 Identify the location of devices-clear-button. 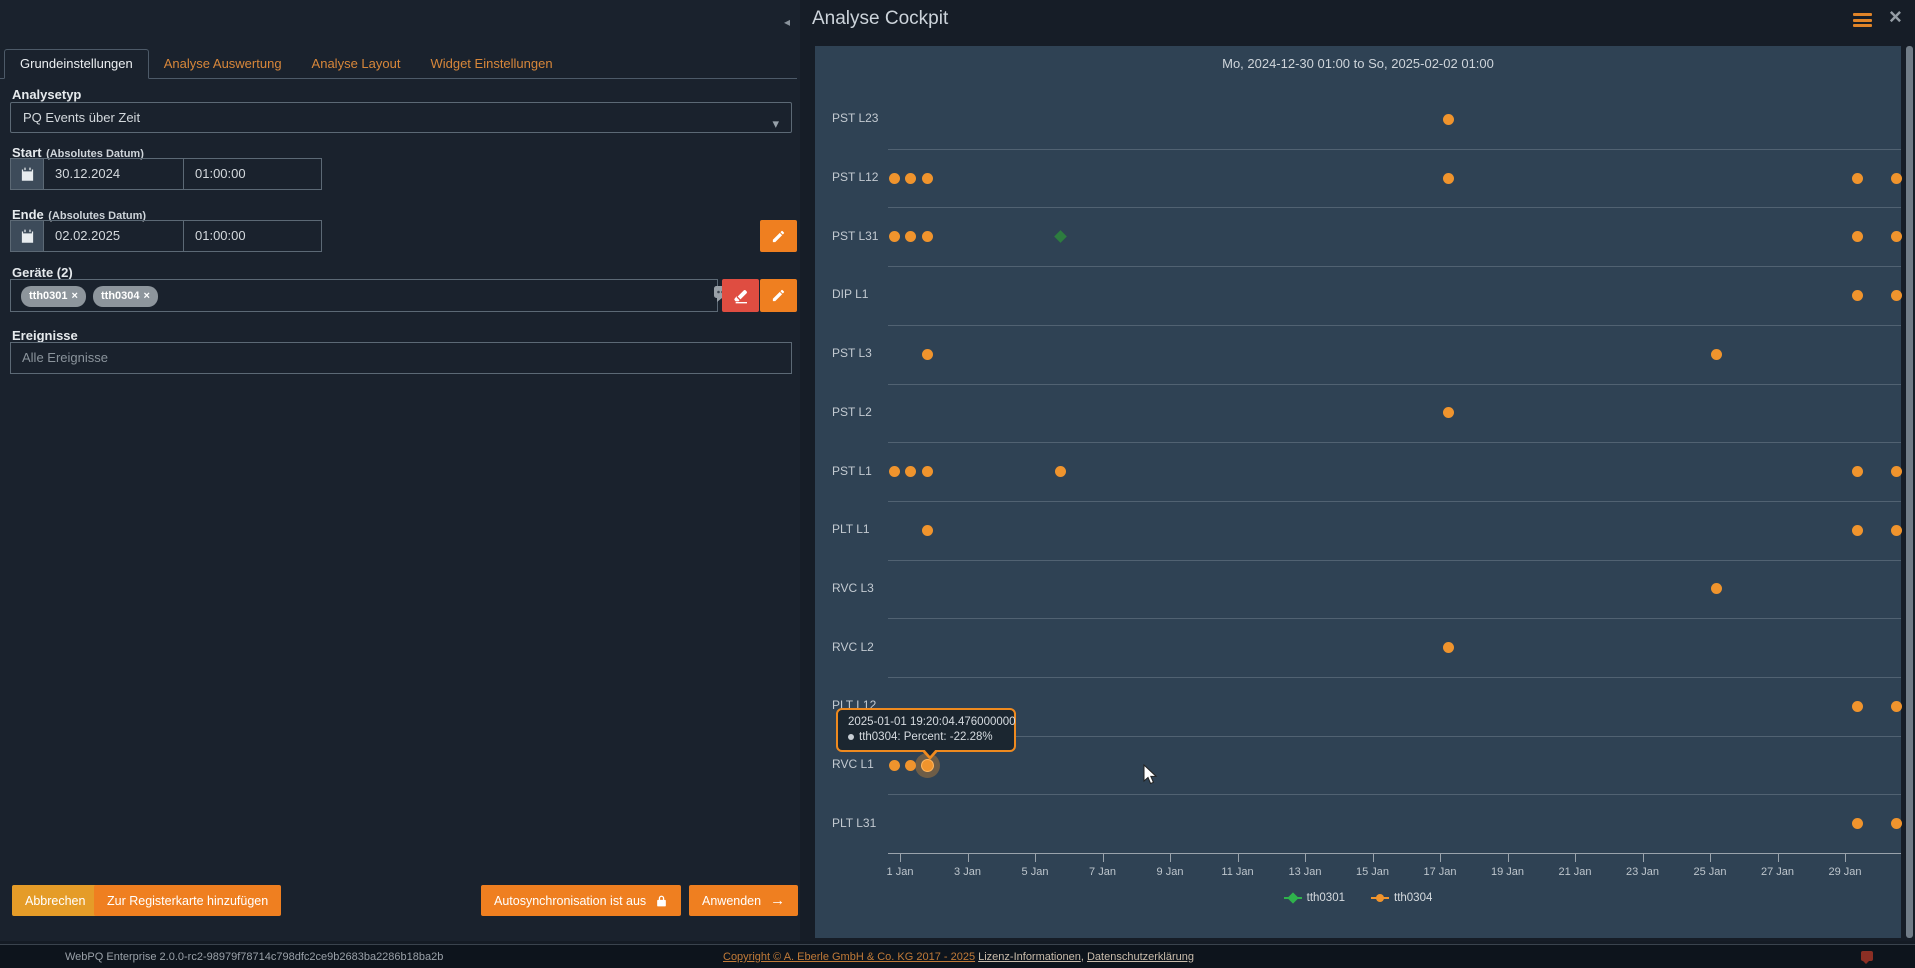
(740, 295).